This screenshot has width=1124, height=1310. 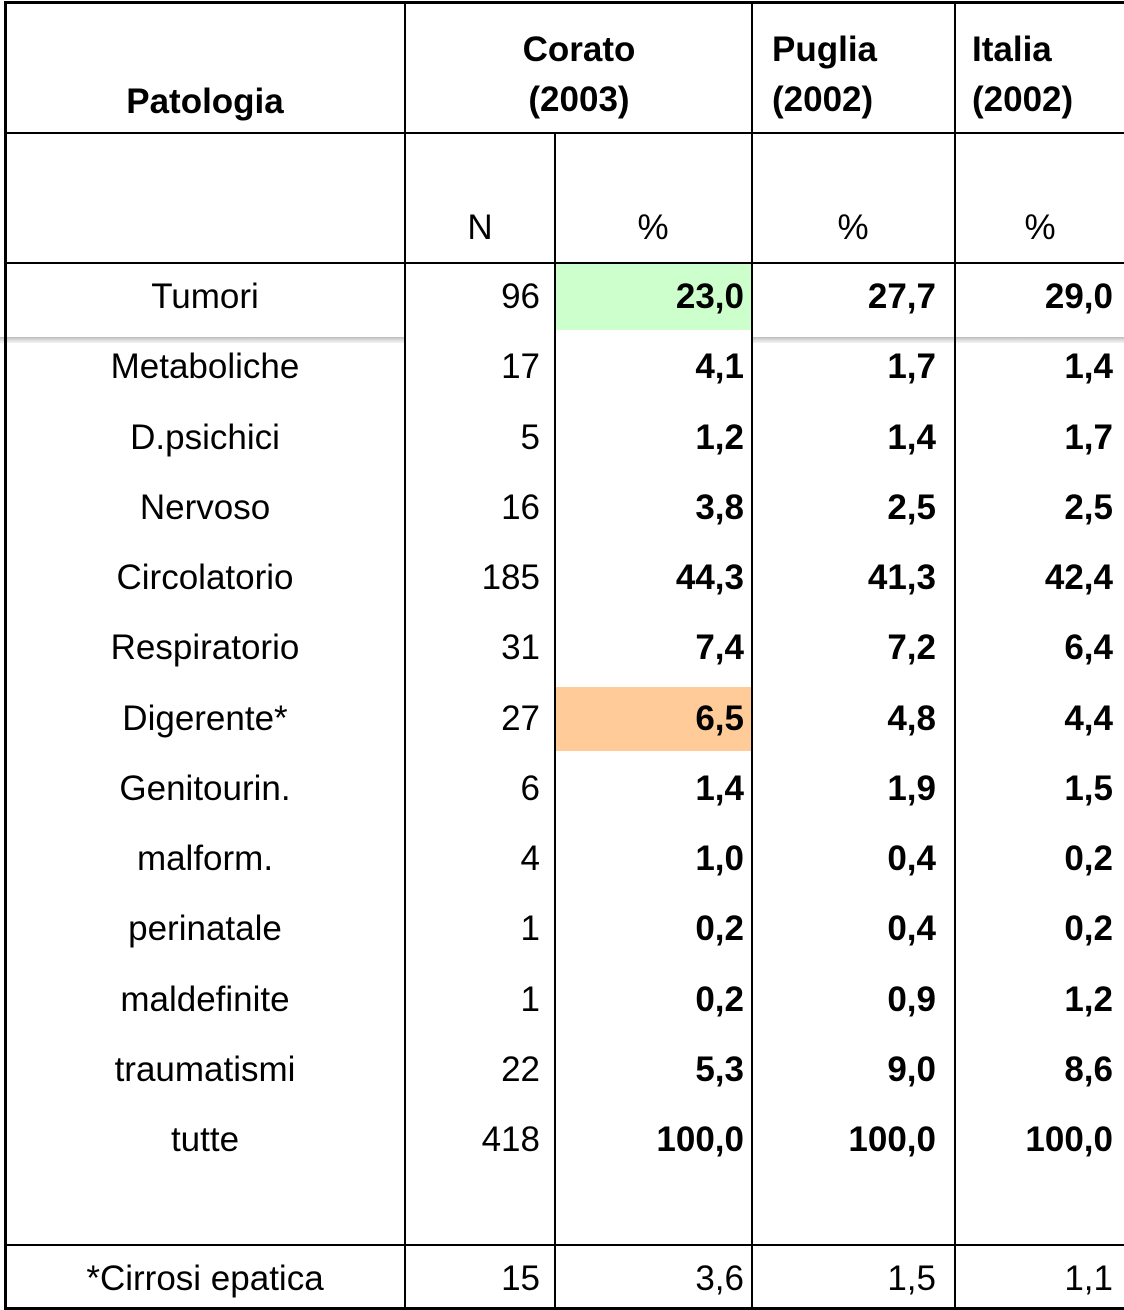 I want to click on value-cell: 1,1, so click(x=1088, y=1278).